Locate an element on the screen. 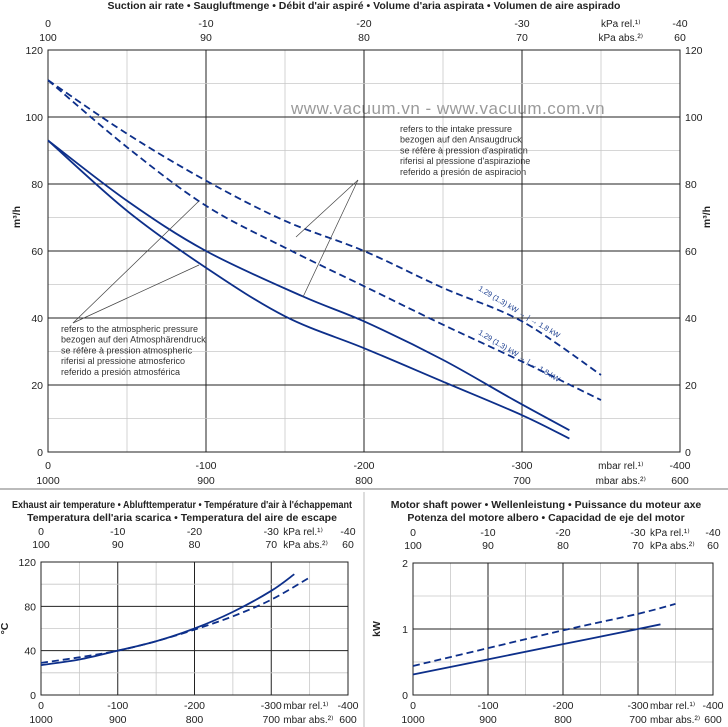 Image resolution: width=728 pixels, height=727 pixels. y-tick-label-right: 100 is located at coordinates (694, 118).